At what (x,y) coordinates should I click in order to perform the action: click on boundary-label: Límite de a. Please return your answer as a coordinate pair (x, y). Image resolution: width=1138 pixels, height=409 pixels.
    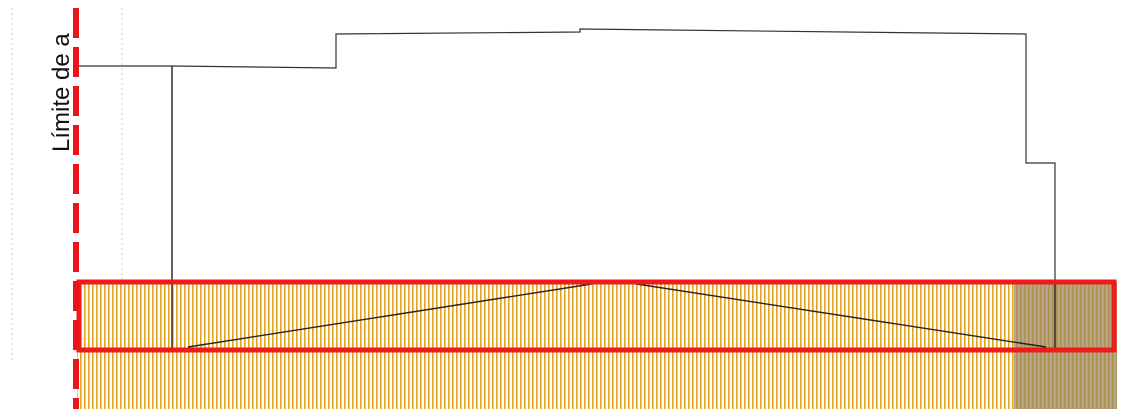
    Looking at the image, I should click on (61, 92).